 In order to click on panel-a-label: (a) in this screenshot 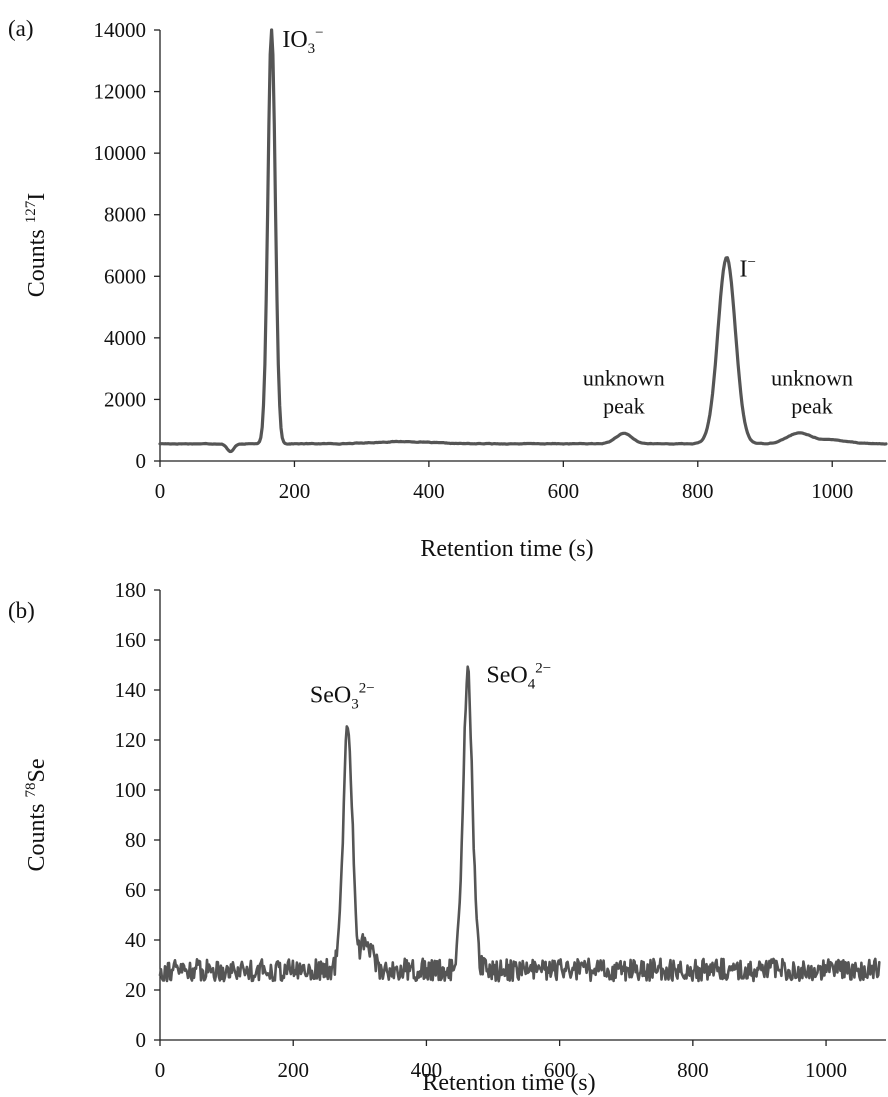, I will do `click(21, 28)`.